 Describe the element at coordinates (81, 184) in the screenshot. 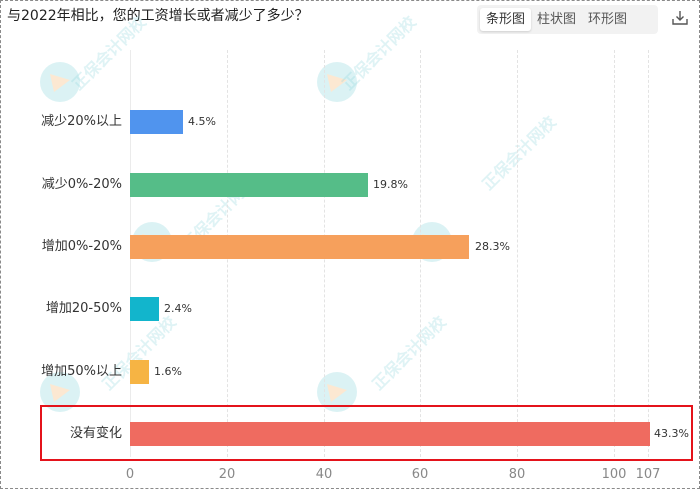

I see `category-label: 减少0%-20%` at that location.